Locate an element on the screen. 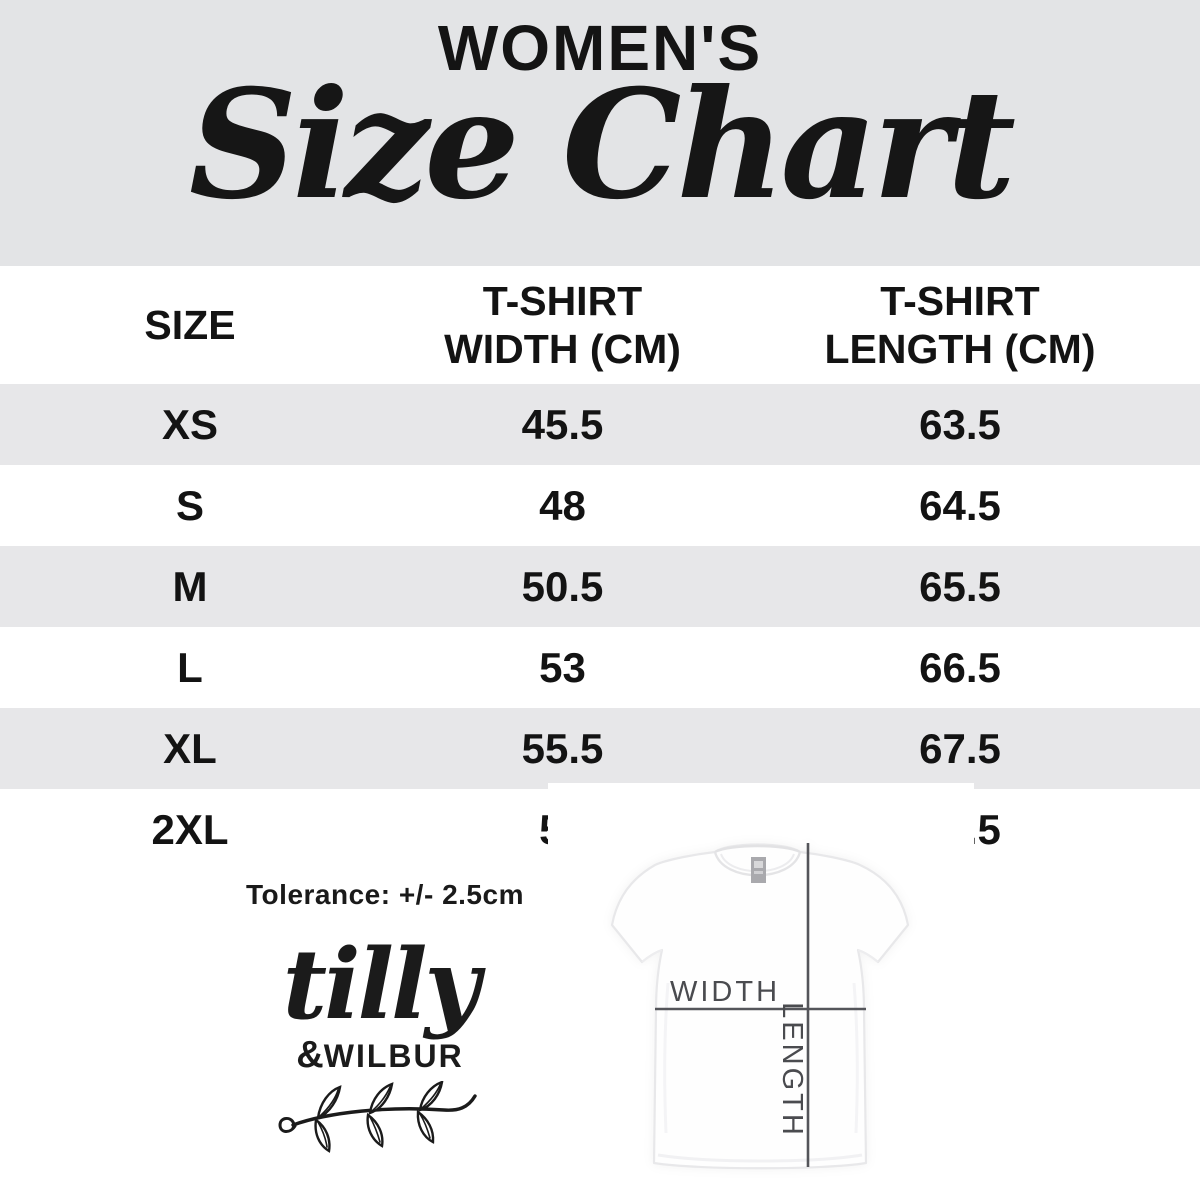 The width and height of the screenshot is (1200, 1200). tolerance-note: Tolerance: +/- 2.5cm is located at coordinates (385, 894).